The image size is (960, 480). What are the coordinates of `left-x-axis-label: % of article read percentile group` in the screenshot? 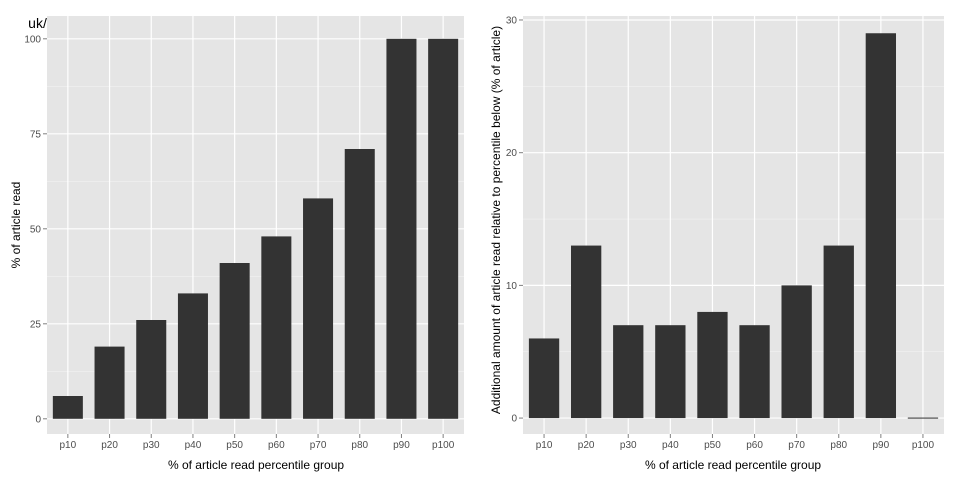 It's located at (256, 465).